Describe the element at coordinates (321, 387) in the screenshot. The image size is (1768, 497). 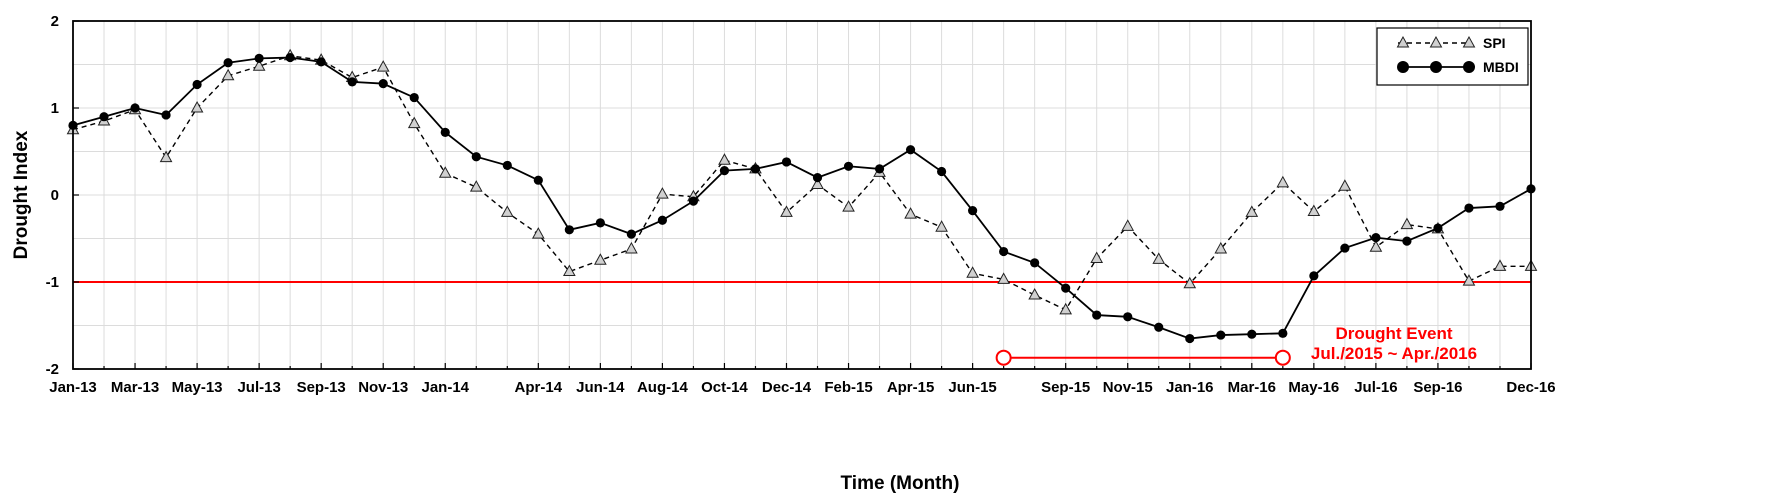
I see `x-tick-label: Sep-13` at that location.